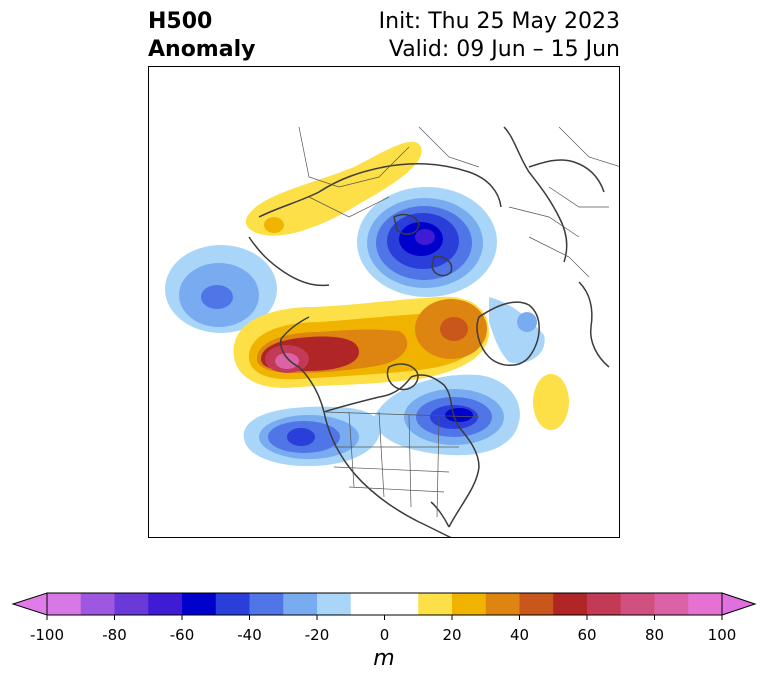  What do you see at coordinates (452, 635) in the screenshot?
I see `colorbar-tick-label: 20` at bounding box center [452, 635].